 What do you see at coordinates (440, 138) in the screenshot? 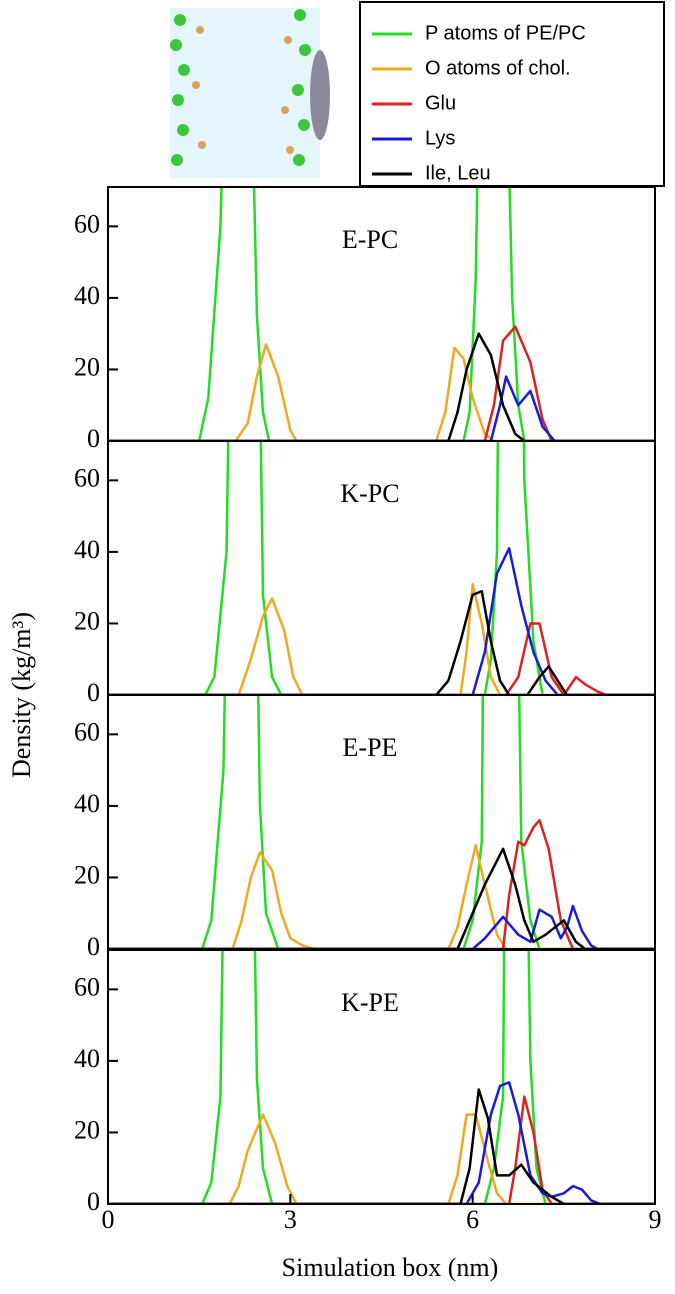
I see `legend-label: Lys` at bounding box center [440, 138].